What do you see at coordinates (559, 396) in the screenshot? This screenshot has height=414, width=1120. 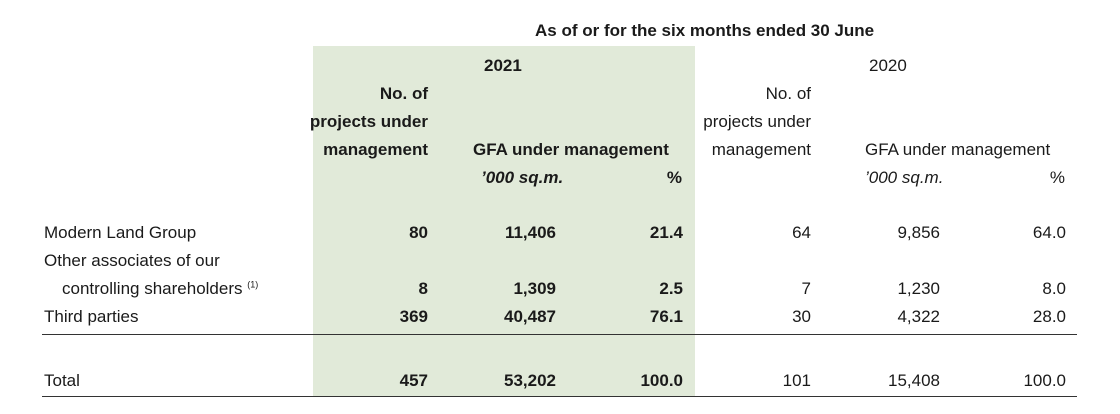 I see `rule-below-total` at bounding box center [559, 396].